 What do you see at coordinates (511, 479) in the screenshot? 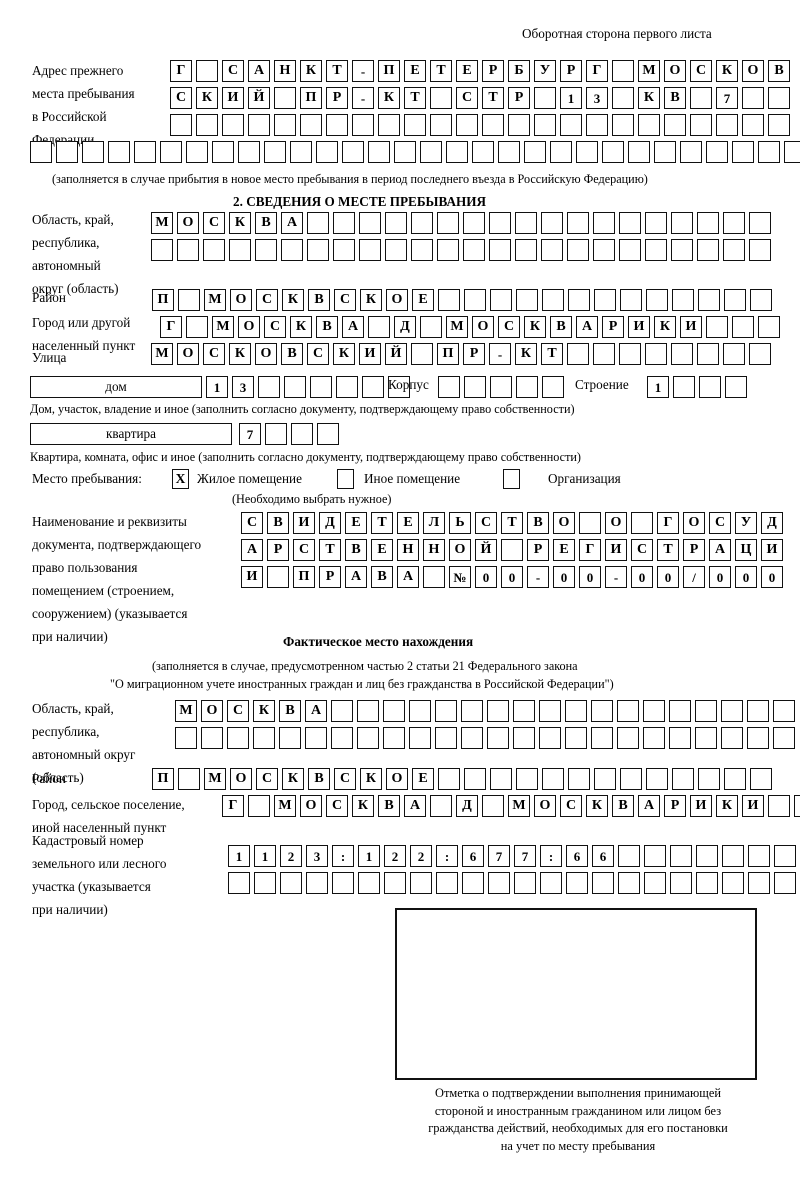
I see `checkbox-organizaciya` at bounding box center [511, 479].